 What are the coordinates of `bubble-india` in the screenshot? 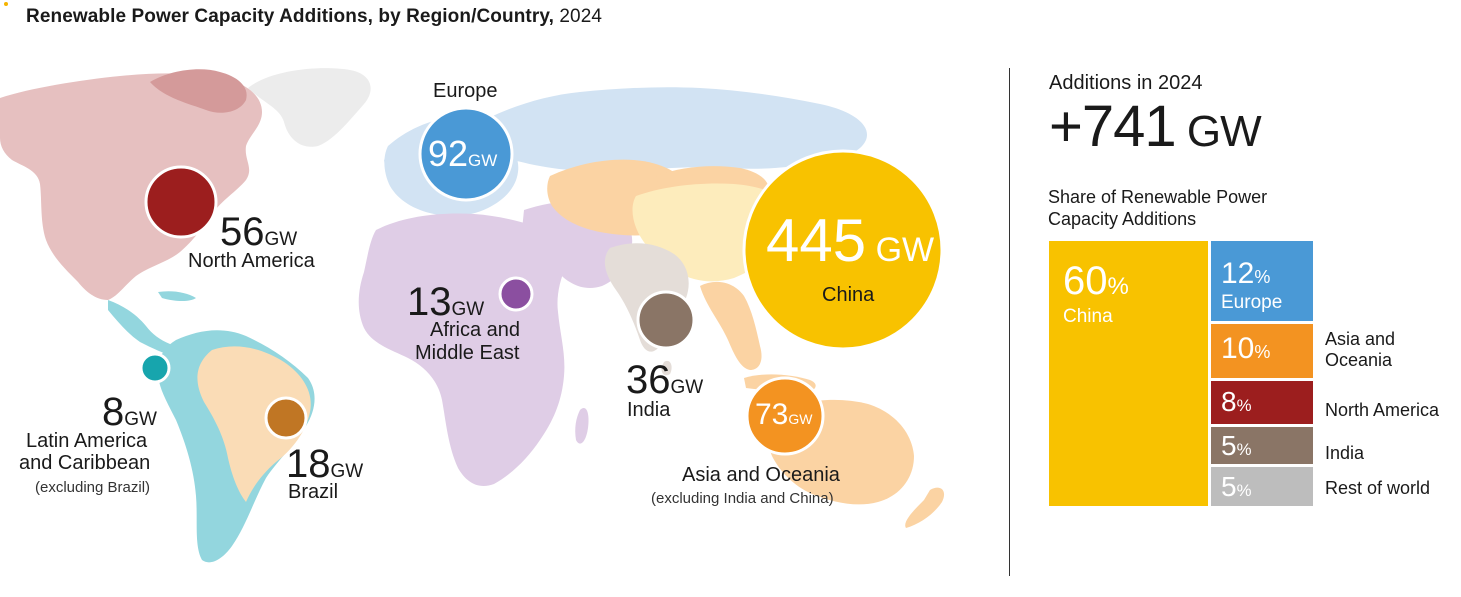 It's located at (666, 320).